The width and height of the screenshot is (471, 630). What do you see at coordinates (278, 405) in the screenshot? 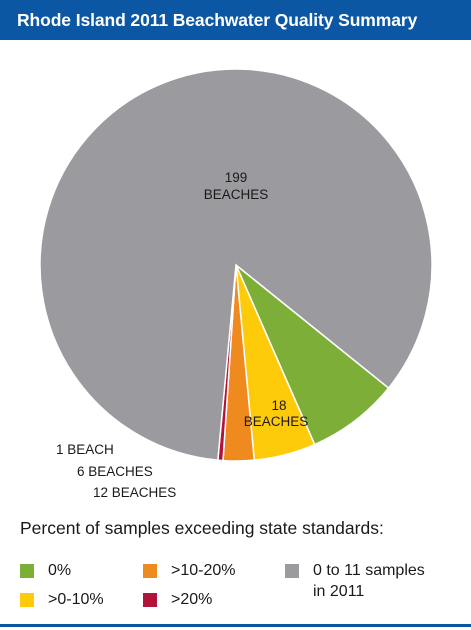
I see `slice-label-green-count: 18` at bounding box center [278, 405].